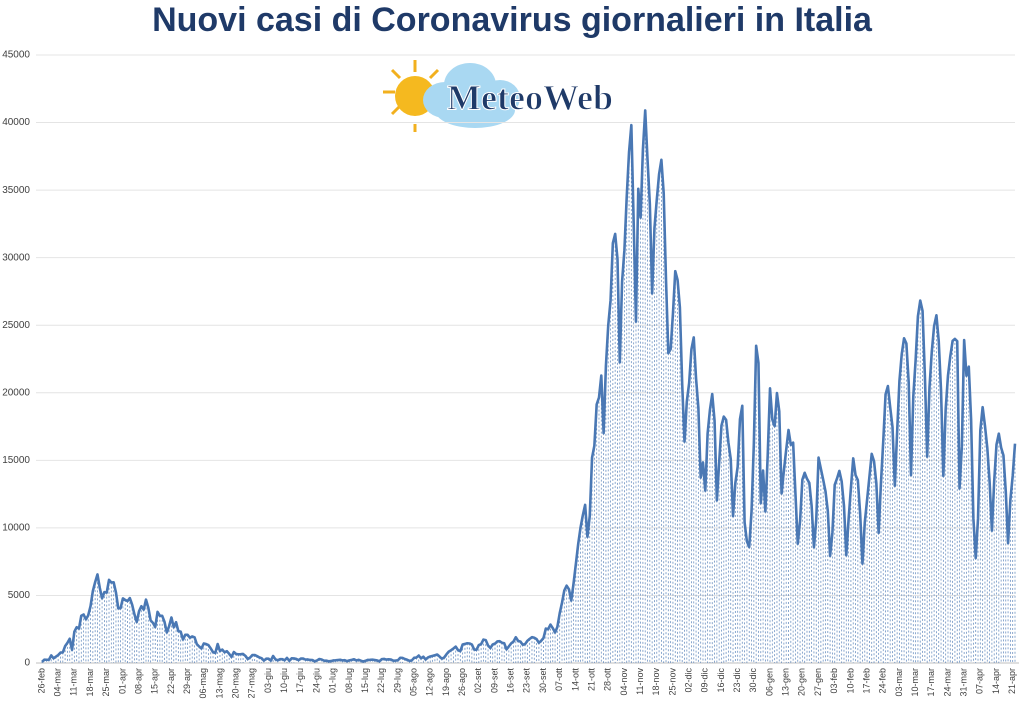 The width and height of the screenshot is (1024, 707). What do you see at coordinates (122, 681) in the screenshot?
I see `x-tick-label: 01-apr` at bounding box center [122, 681].